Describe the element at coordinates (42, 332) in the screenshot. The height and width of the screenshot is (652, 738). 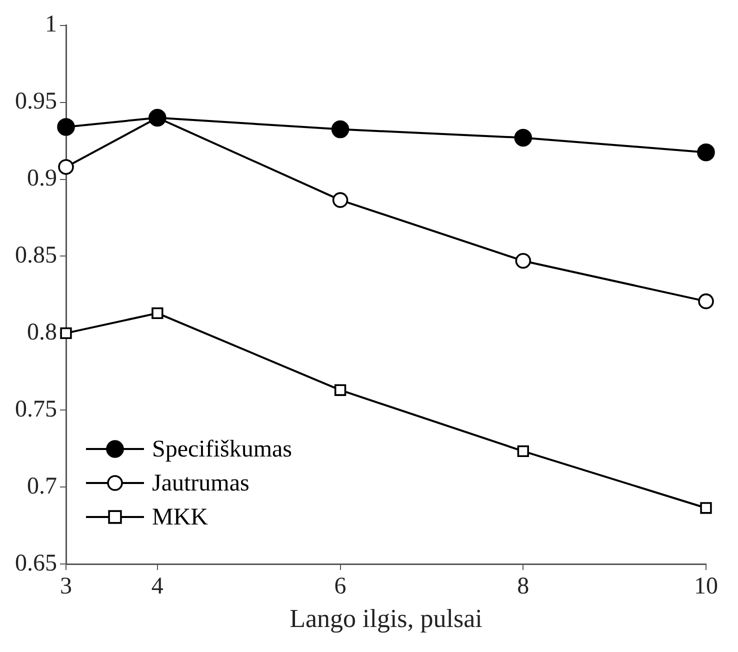
I see `y-tick-label: 0.8` at that location.